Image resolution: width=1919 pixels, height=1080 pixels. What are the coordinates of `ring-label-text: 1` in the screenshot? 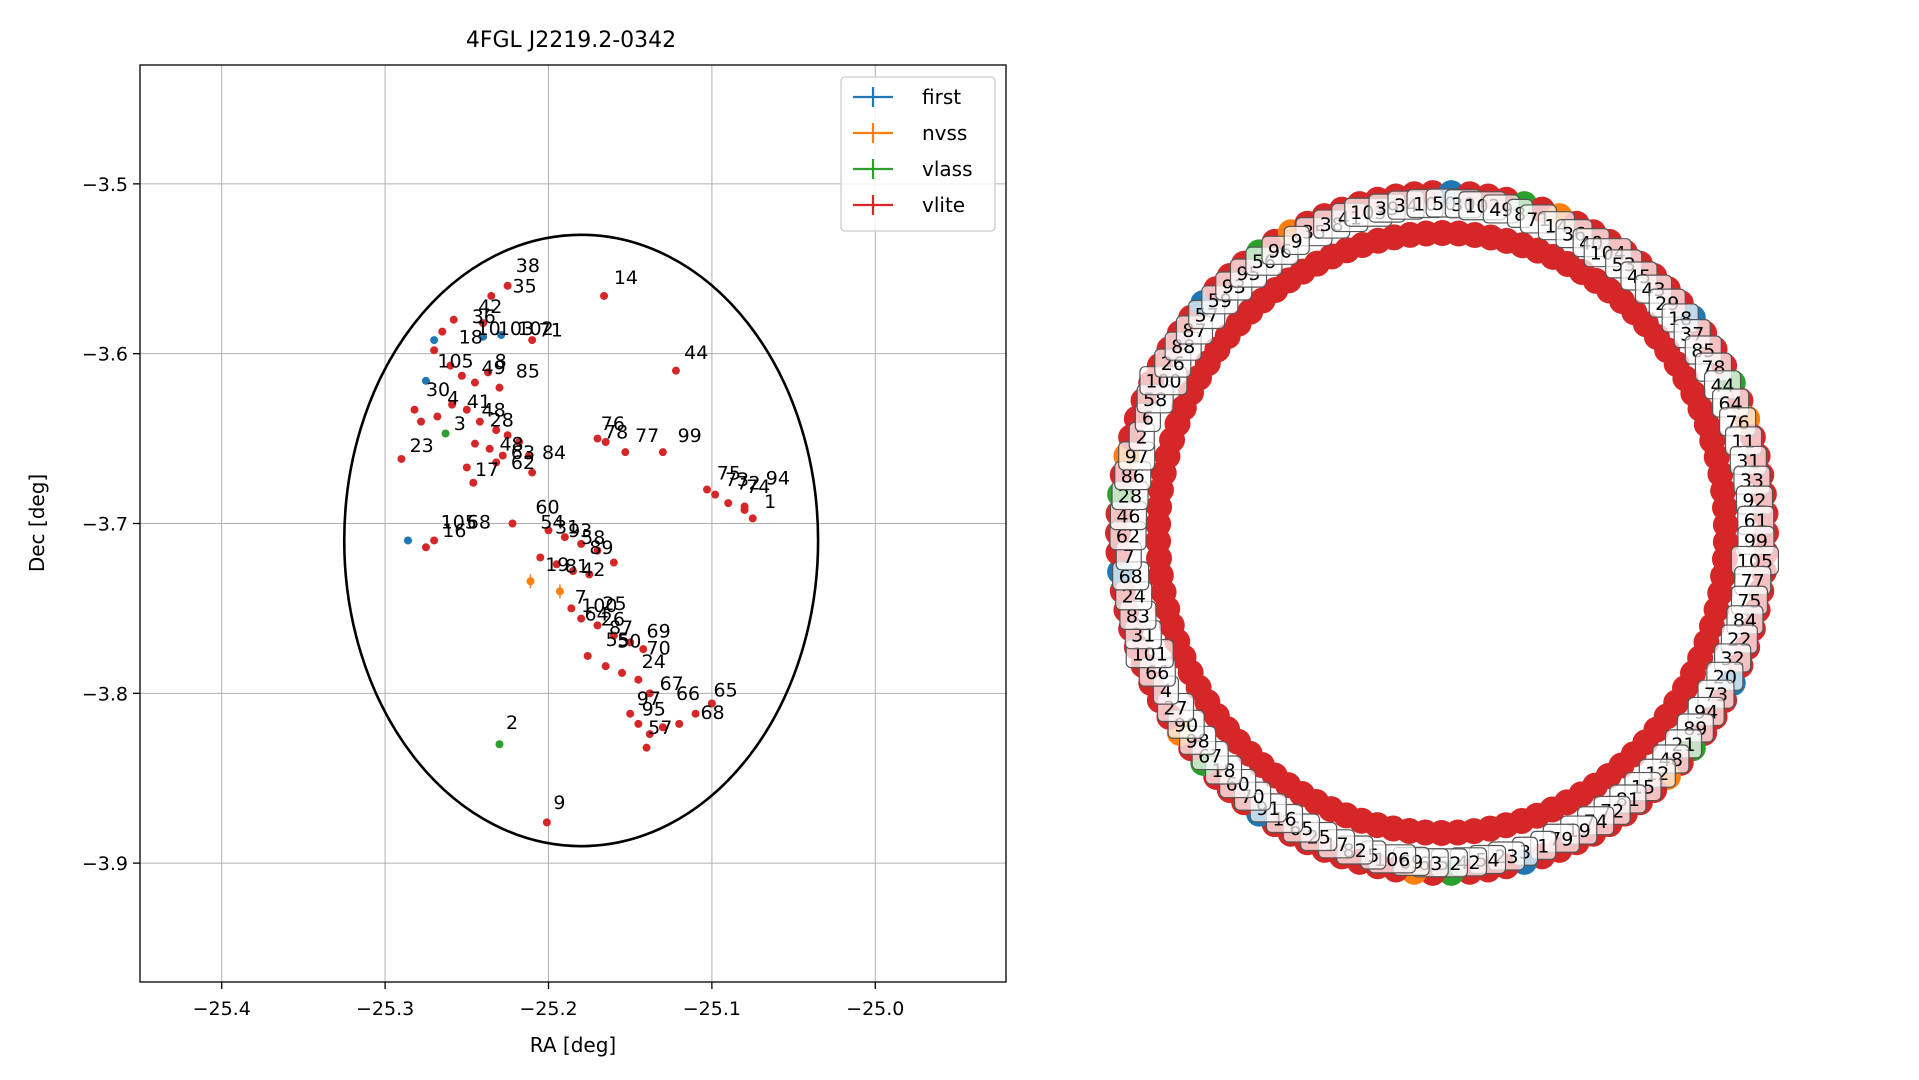 It's located at (1543, 846).